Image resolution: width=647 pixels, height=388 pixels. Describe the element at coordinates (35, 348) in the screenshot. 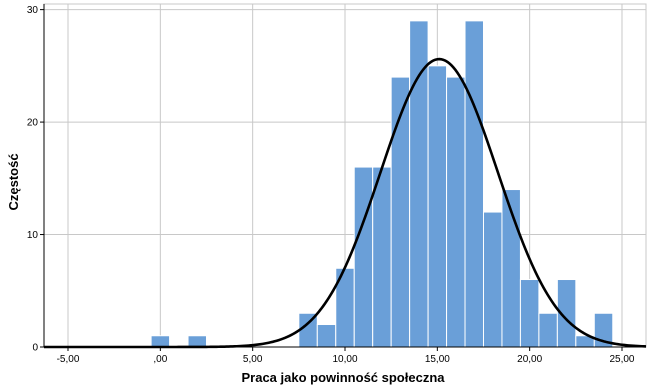

I see `y-tick-label: 0` at that location.